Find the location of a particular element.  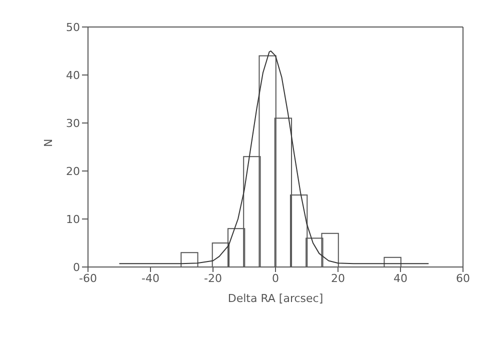

x-tick-label: 40 is located at coordinates (401, 278).